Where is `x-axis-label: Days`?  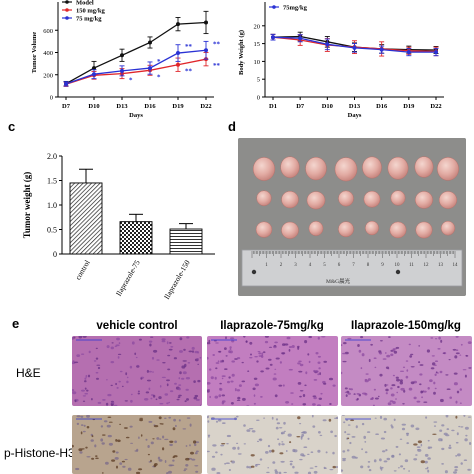 x-axis-label: Days is located at coordinates (136, 115).